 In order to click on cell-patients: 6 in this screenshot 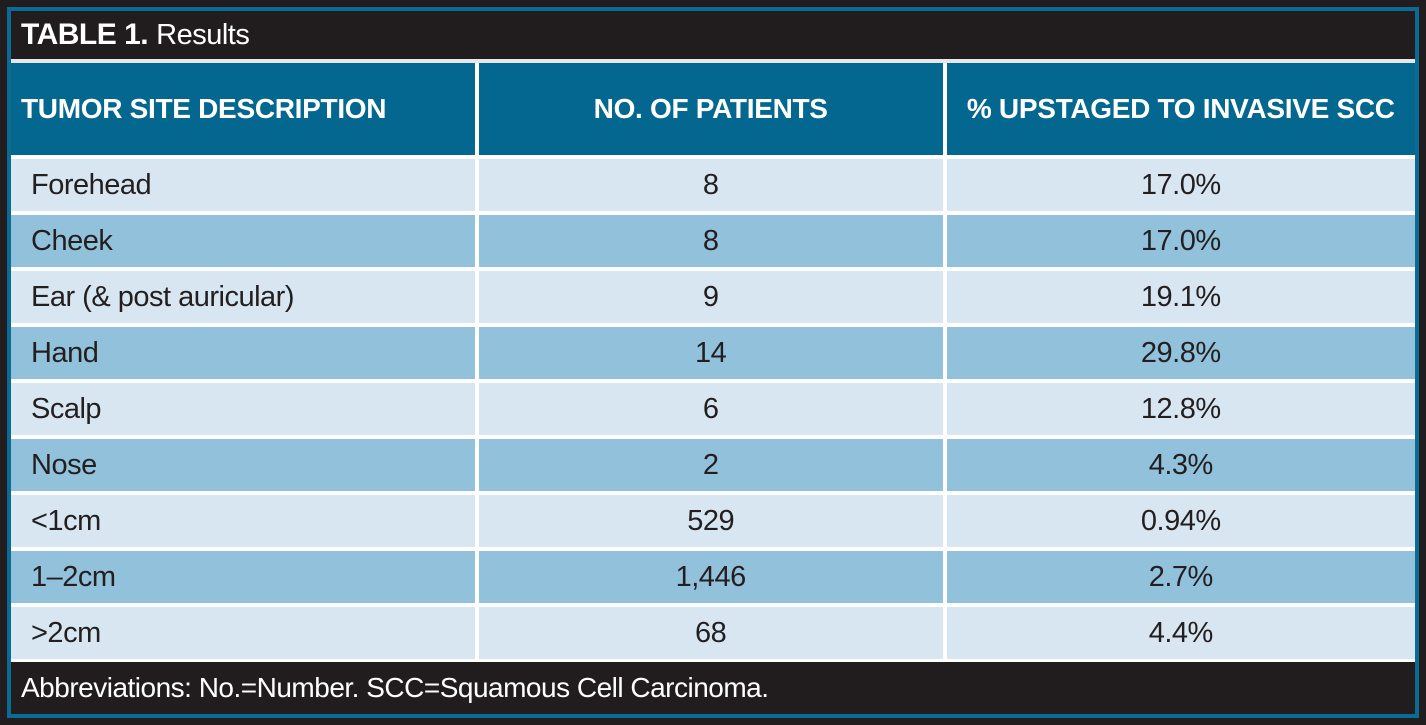, I will do `click(710, 409)`.